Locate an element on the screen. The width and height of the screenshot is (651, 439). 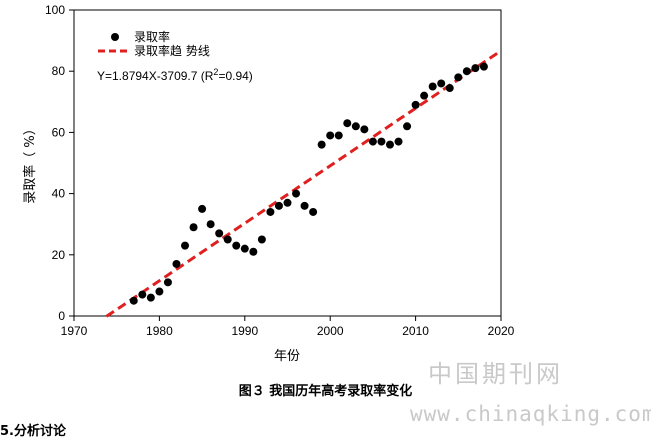
data-point-2015 is located at coordinates (458, 77).